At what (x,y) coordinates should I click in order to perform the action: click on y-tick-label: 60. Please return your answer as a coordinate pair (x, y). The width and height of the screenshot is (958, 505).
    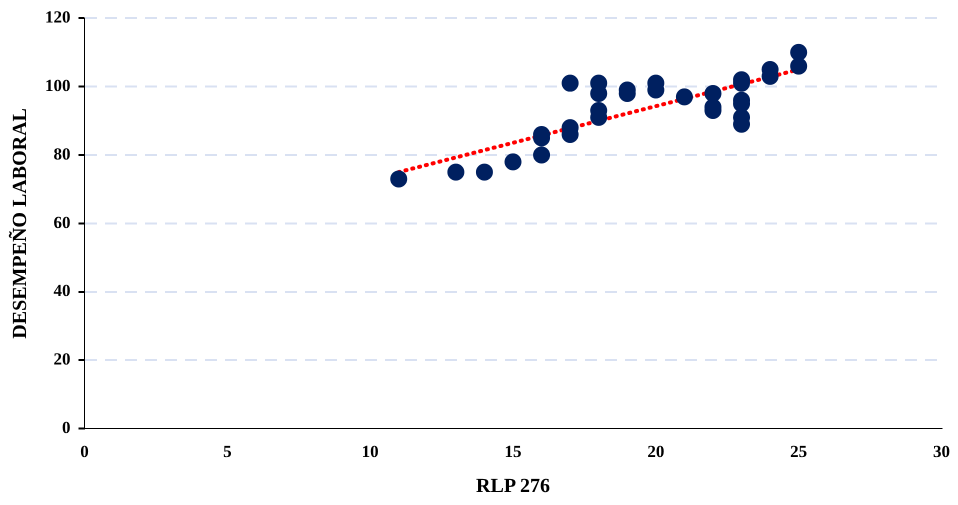
    Looking at the image, I should click on (62, 222).